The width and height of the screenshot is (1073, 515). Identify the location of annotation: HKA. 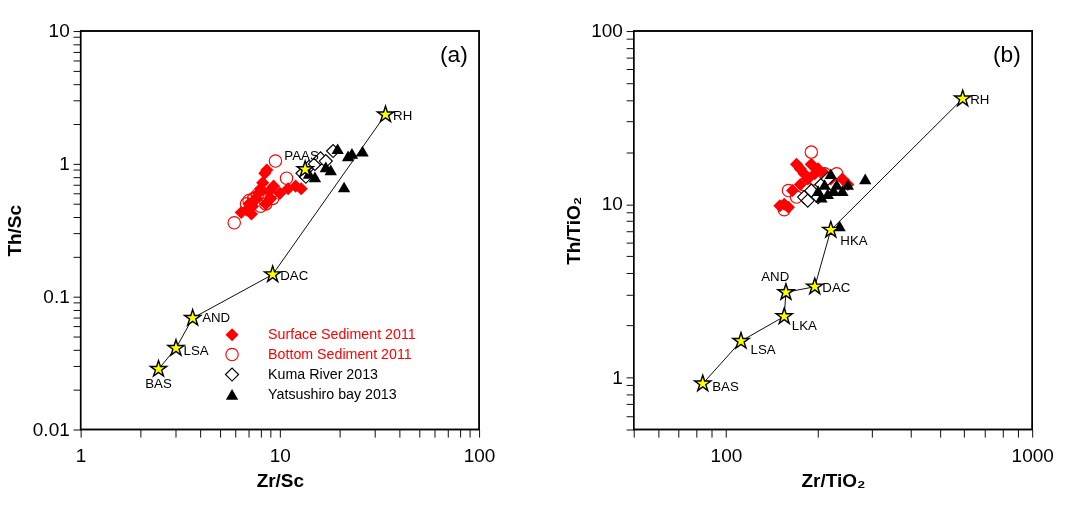
(854, 241).